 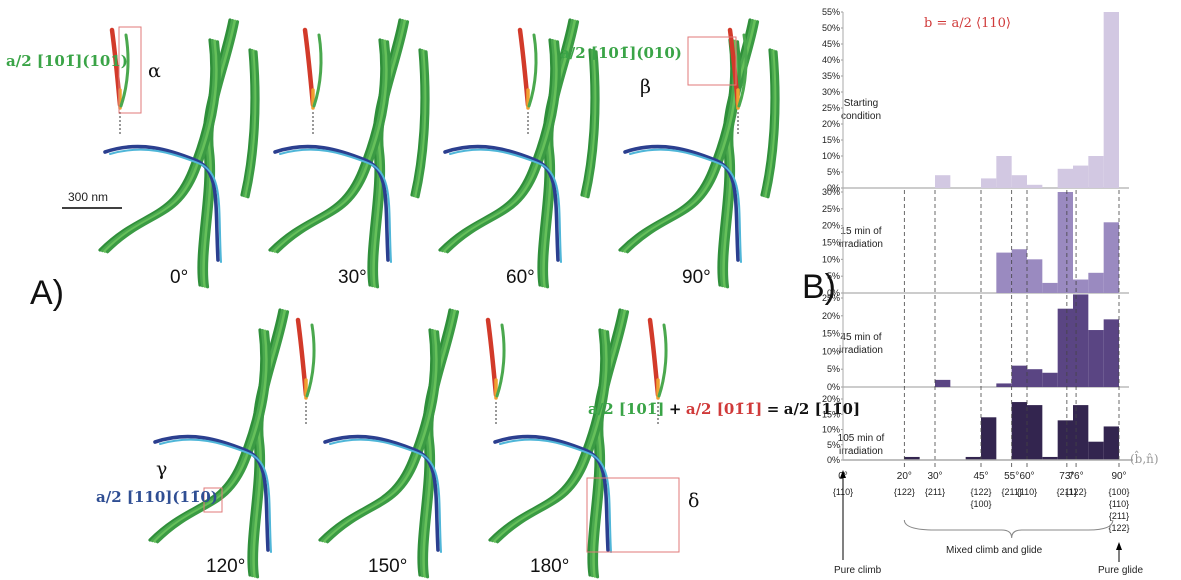 I want to click on angle-180: 180°, so click(x=550, y=566).